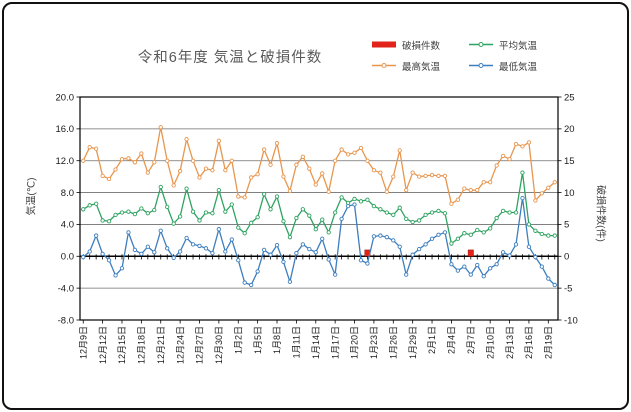 This screenshot has height=412, width=631. Describe the element at coordinates (65, 97) in the screenshot. I see `svg-text: 20.0` at that location.